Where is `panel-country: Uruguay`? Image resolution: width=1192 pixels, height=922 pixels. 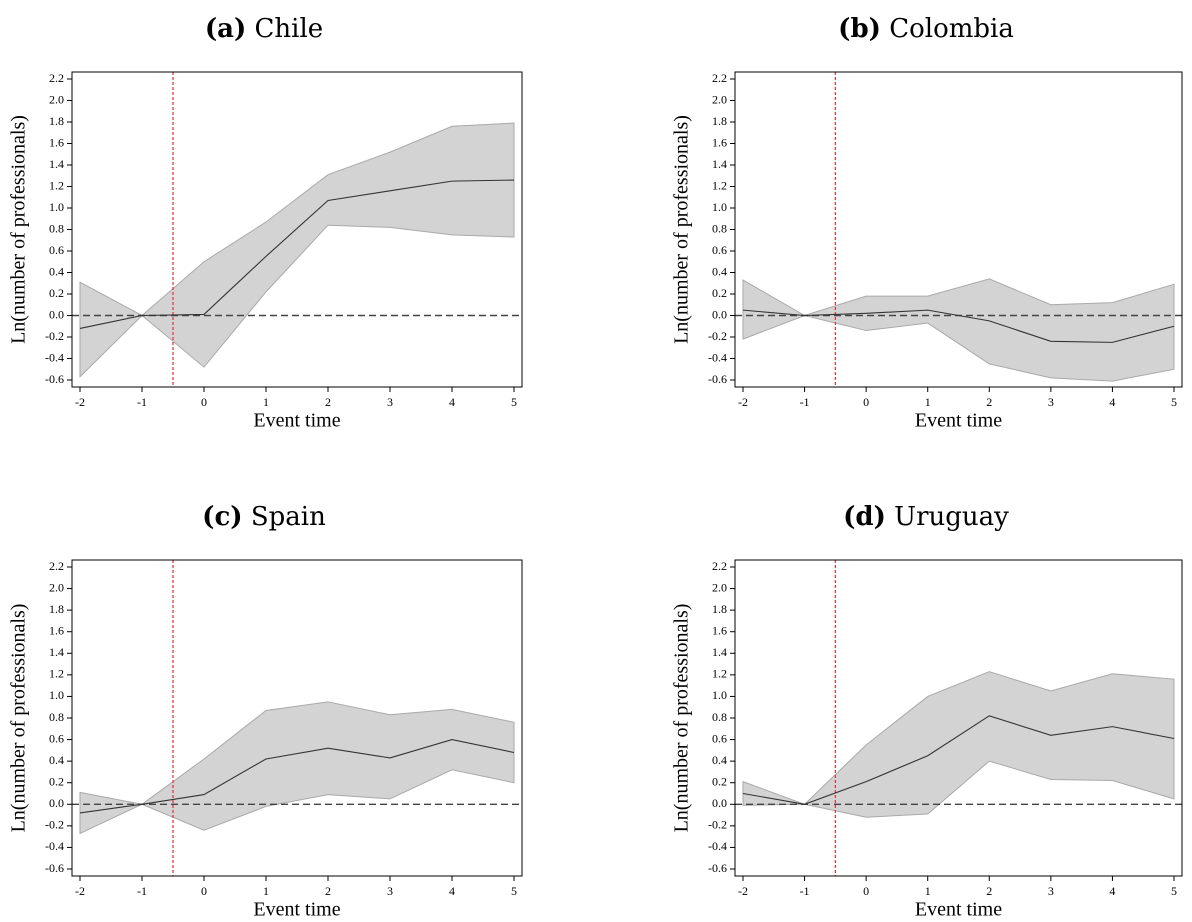 panel-country: Uruguay is located at coordinates (947, 517).